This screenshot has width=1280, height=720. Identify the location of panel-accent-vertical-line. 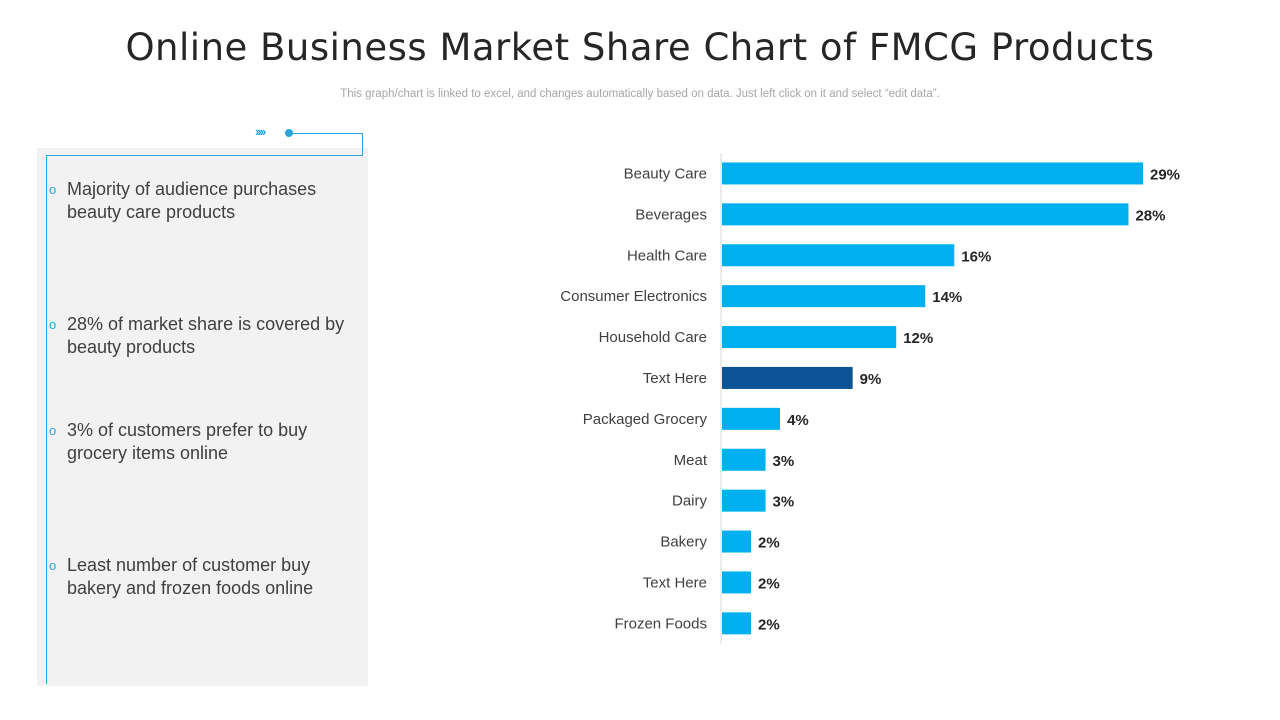
(46, 419).